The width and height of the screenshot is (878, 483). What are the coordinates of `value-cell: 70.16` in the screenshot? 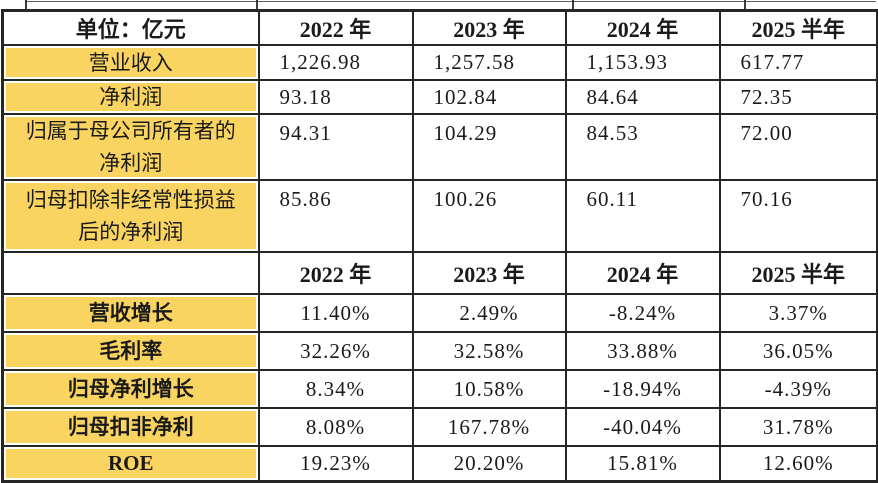 It's located at (798, 216).